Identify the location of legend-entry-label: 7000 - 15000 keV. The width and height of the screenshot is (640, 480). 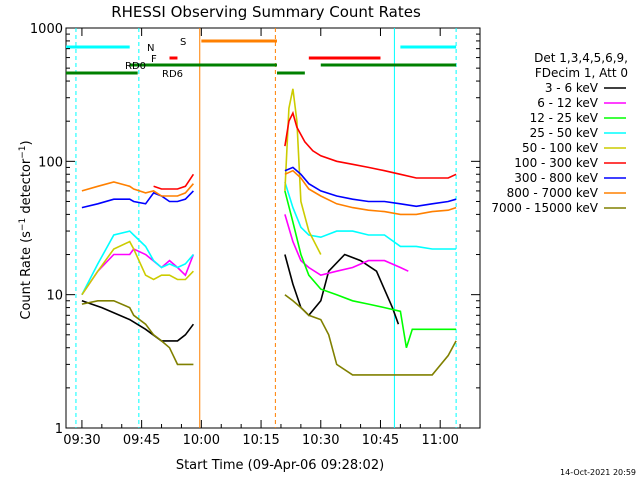
(544, 208).